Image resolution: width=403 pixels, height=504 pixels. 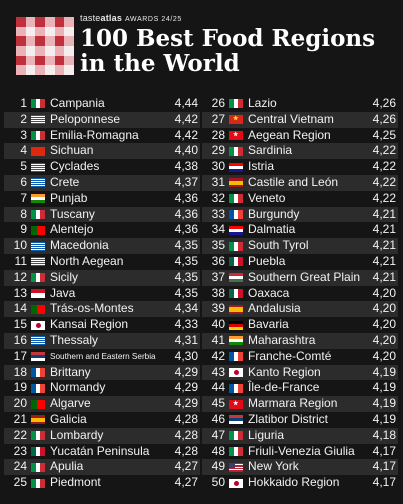 What do you see at coordinates (218, 324) in the screenshot?
I see `rank-number: 40` at bounding box center [218, 324].